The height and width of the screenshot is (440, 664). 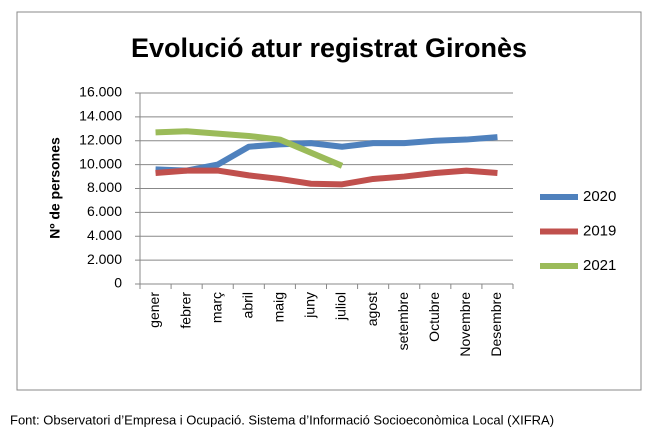 I want to click on y-tick-label: 4.000, so click(x=104, y=235).